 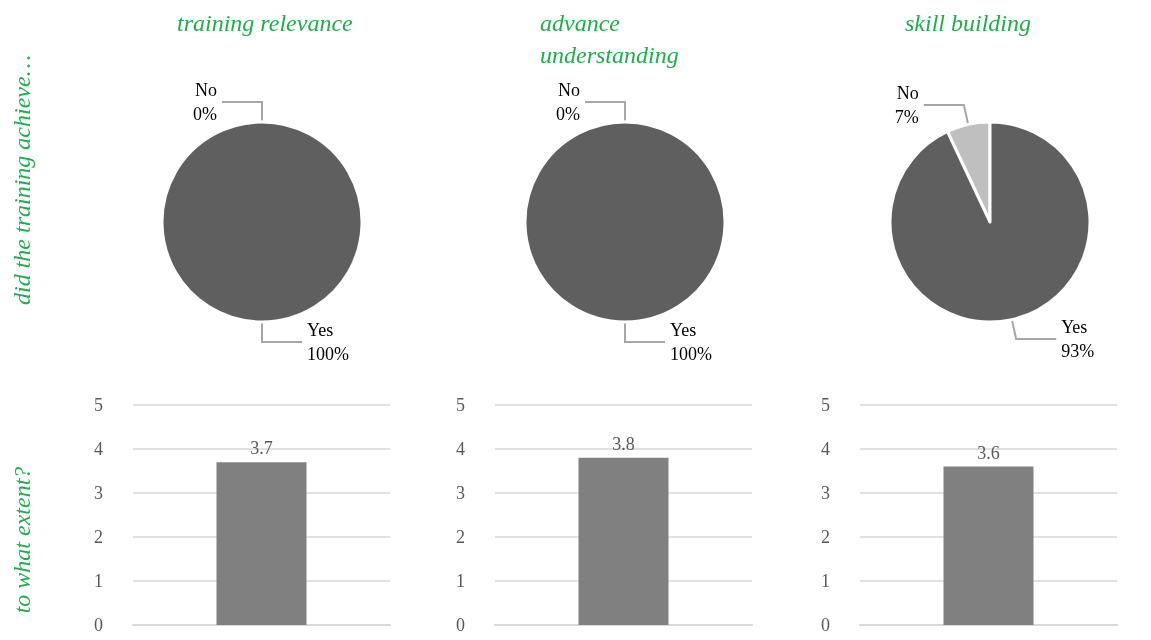 I want to click on chart-title: advance understanding, so click(x=609, y=39).